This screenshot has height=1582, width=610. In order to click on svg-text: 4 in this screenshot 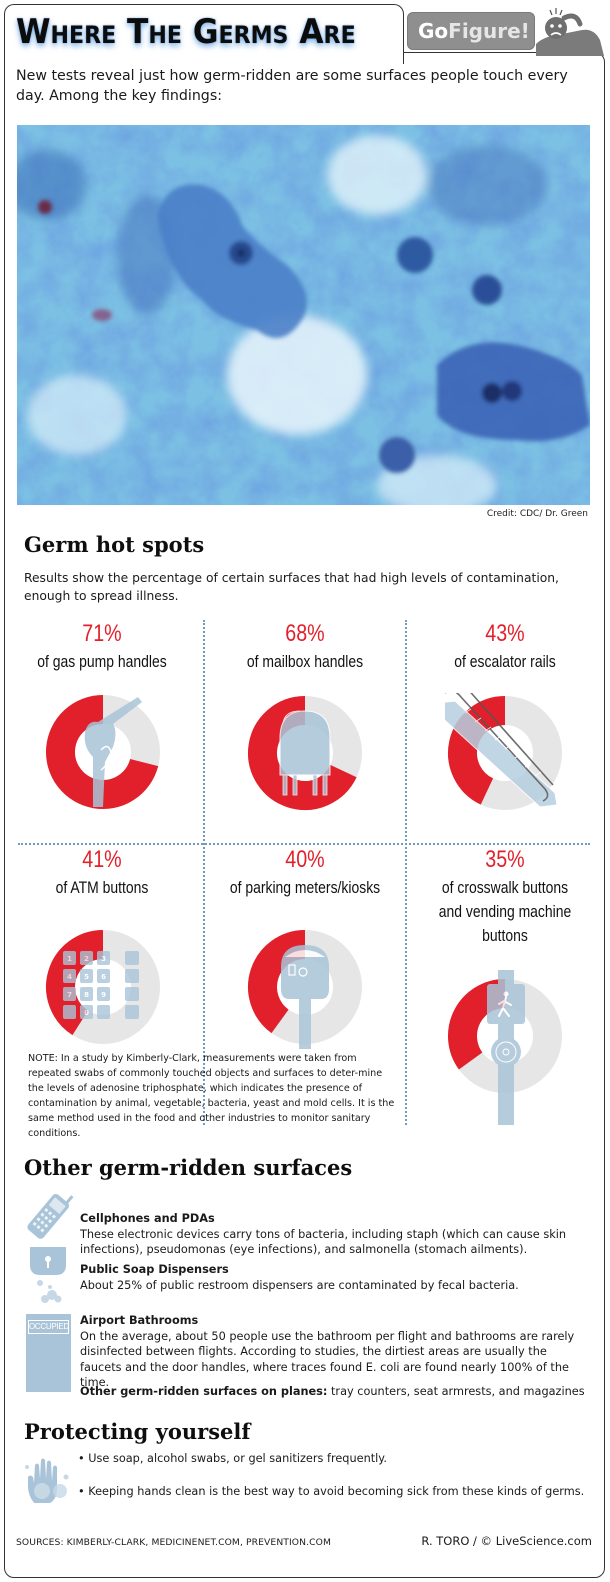, I will do `click(69, 977)`.